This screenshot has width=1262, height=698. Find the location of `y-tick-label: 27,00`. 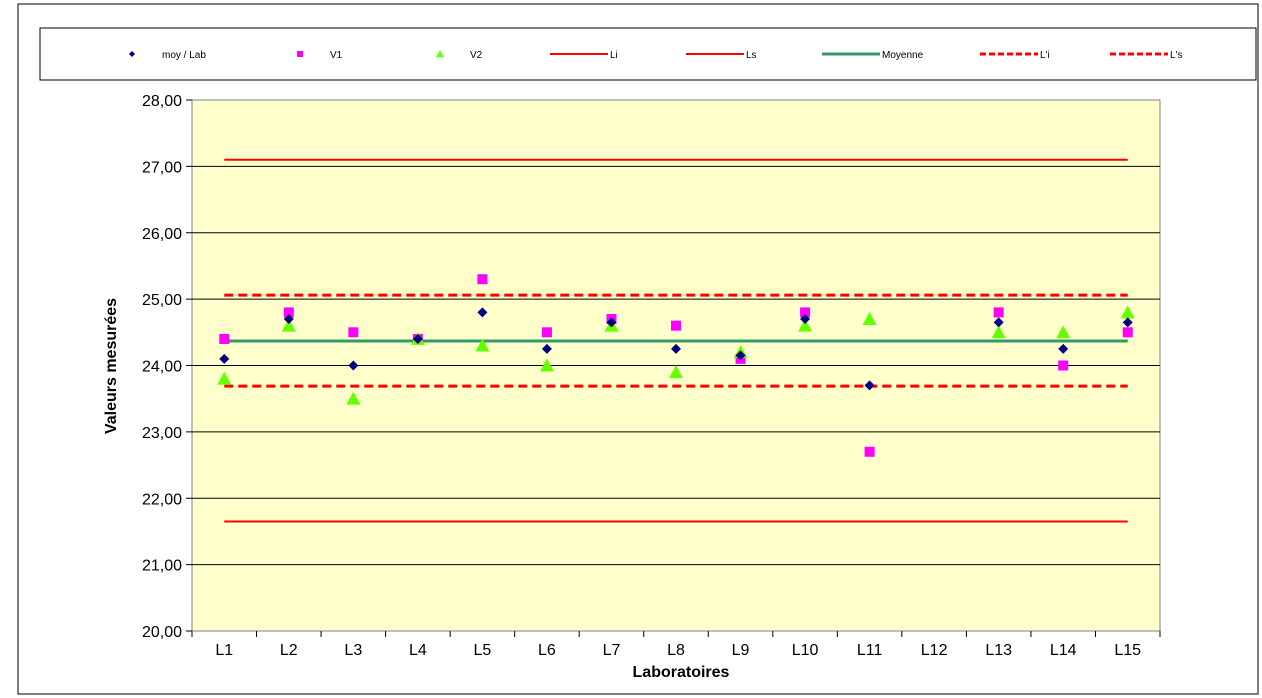

y-tick-label: 27,00 is located at coordinates (162, 167).